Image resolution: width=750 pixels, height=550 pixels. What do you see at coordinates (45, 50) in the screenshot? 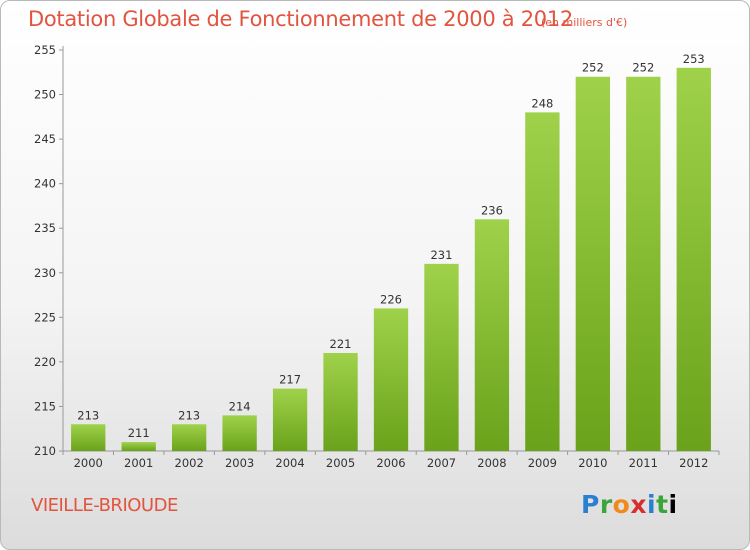
I see `y-tick-label: 255` at bounding box center [45, 50].